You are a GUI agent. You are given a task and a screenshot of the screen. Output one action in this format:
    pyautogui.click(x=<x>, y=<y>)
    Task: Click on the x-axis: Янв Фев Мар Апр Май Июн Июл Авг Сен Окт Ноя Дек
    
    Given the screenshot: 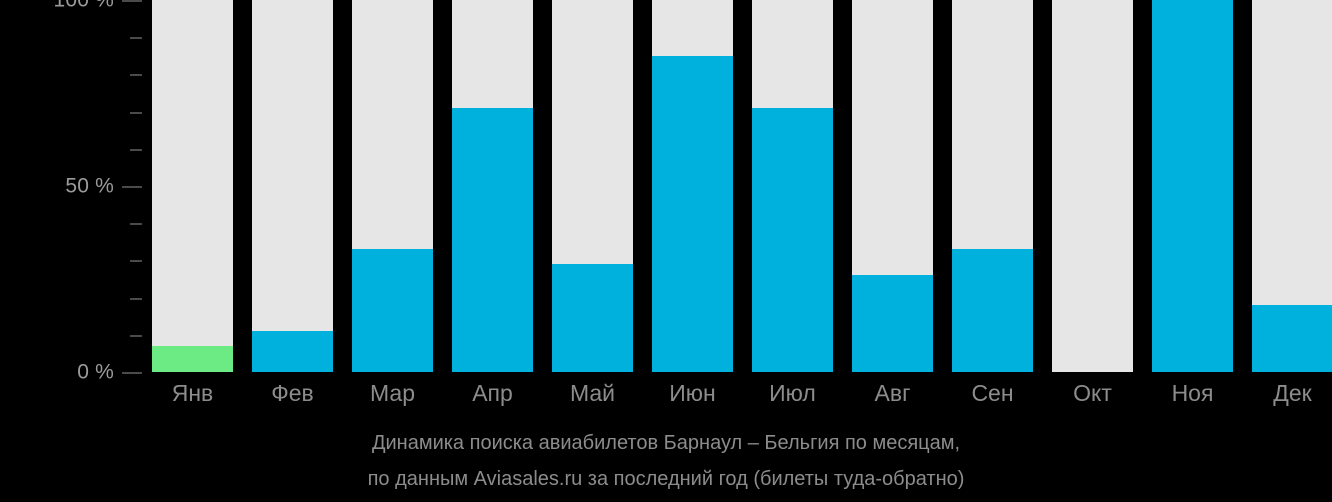 What is the action you would take?
    pyautogui.click(x=742, y=395)
    